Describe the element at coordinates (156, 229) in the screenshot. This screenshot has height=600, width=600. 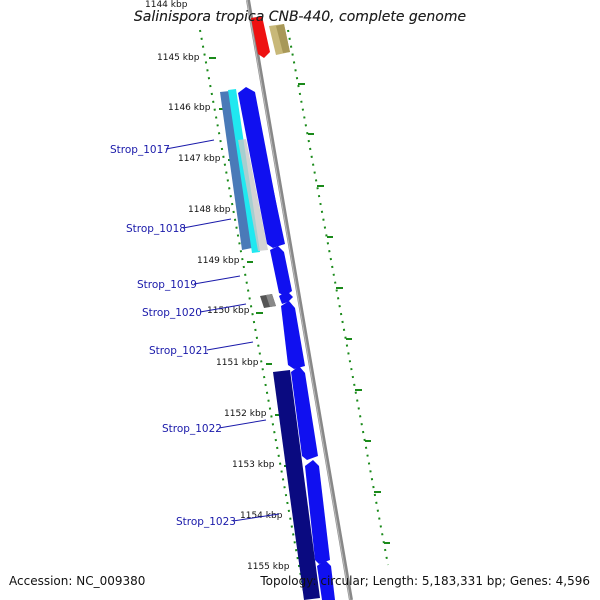
I see `gene-label-strop-1018: Strop_1018` at that location.